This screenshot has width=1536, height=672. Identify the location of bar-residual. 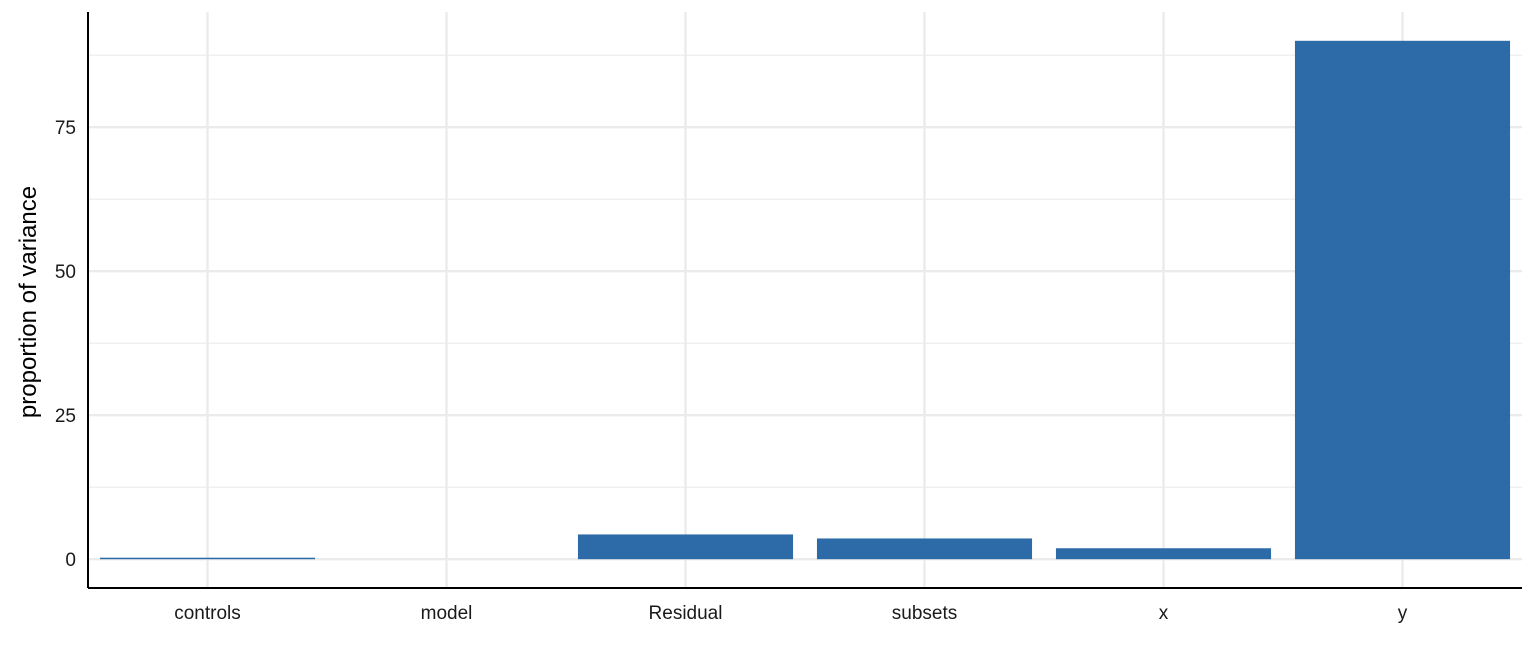
(685, 547).